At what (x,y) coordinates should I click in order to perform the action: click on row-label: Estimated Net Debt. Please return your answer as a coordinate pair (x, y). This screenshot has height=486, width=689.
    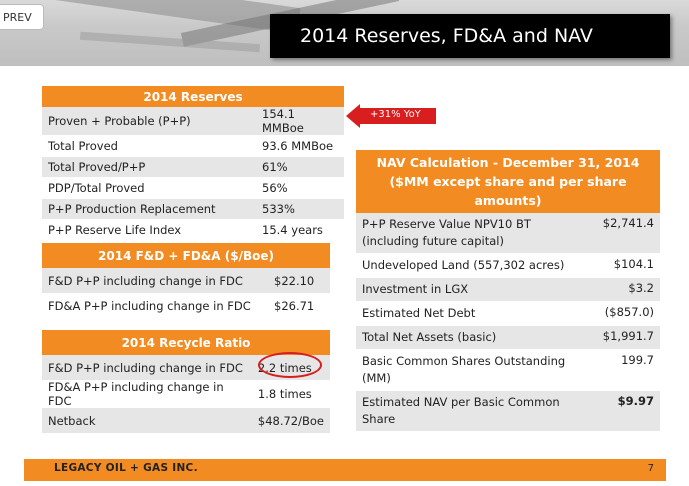
    Looking at the image, I should click on (465, 313).